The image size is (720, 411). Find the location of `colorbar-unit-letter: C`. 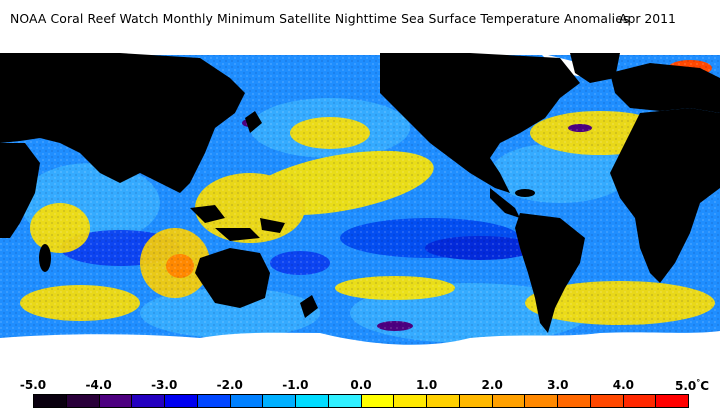

colorbar-unit-letter: C is located at coordinates (705, 386).